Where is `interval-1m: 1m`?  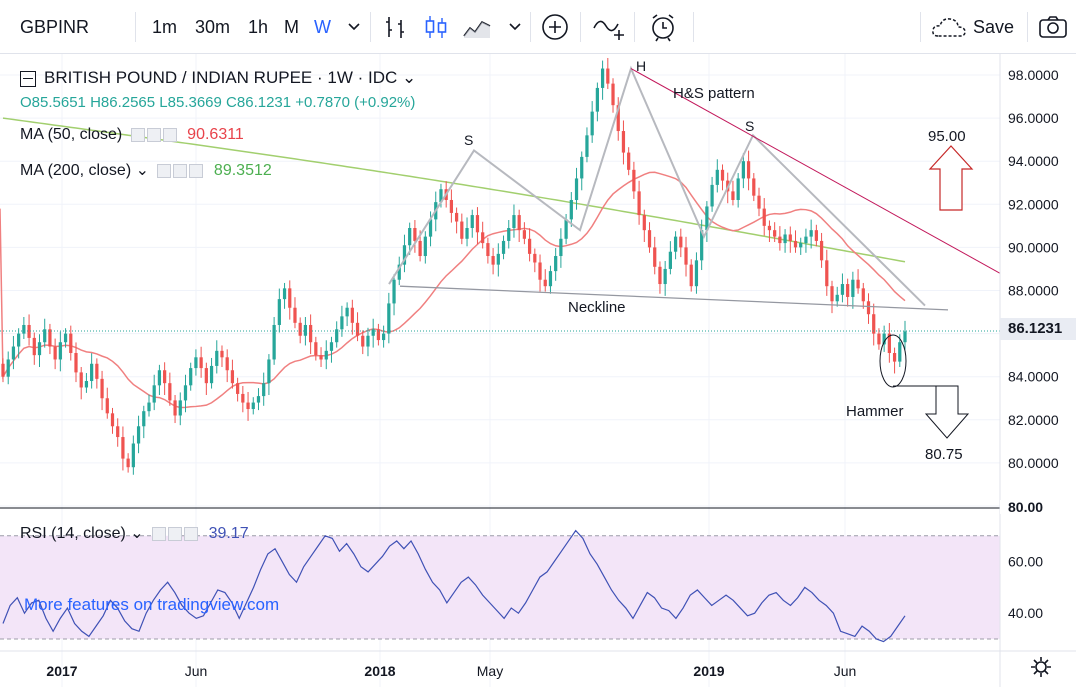
interval-1m: 1m is located at coordinates (165, 26).